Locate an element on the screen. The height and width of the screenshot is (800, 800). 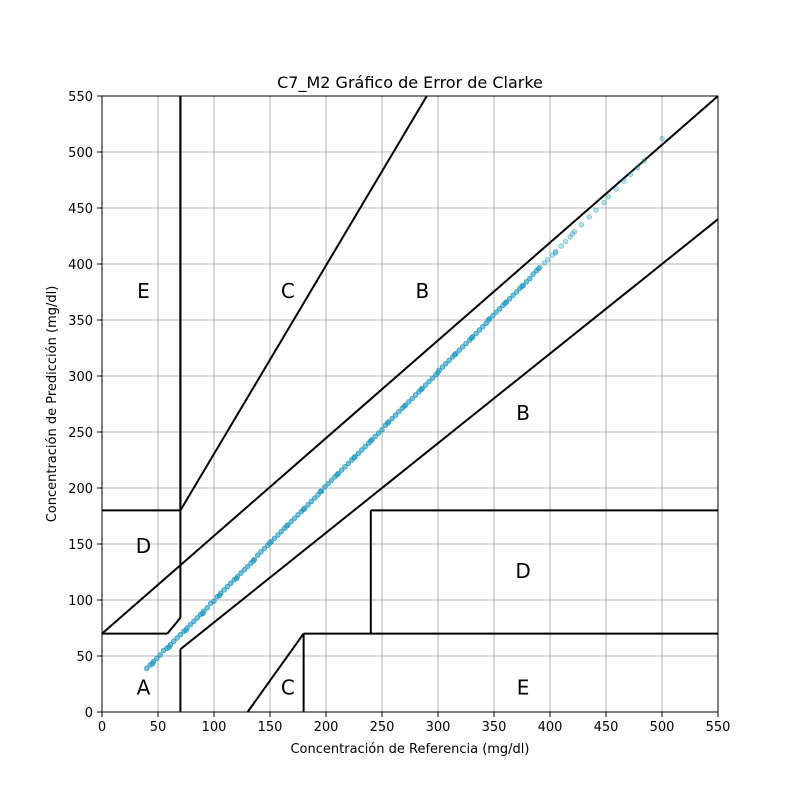
x-tick-label: 200 is located at coordinates (326, 727).